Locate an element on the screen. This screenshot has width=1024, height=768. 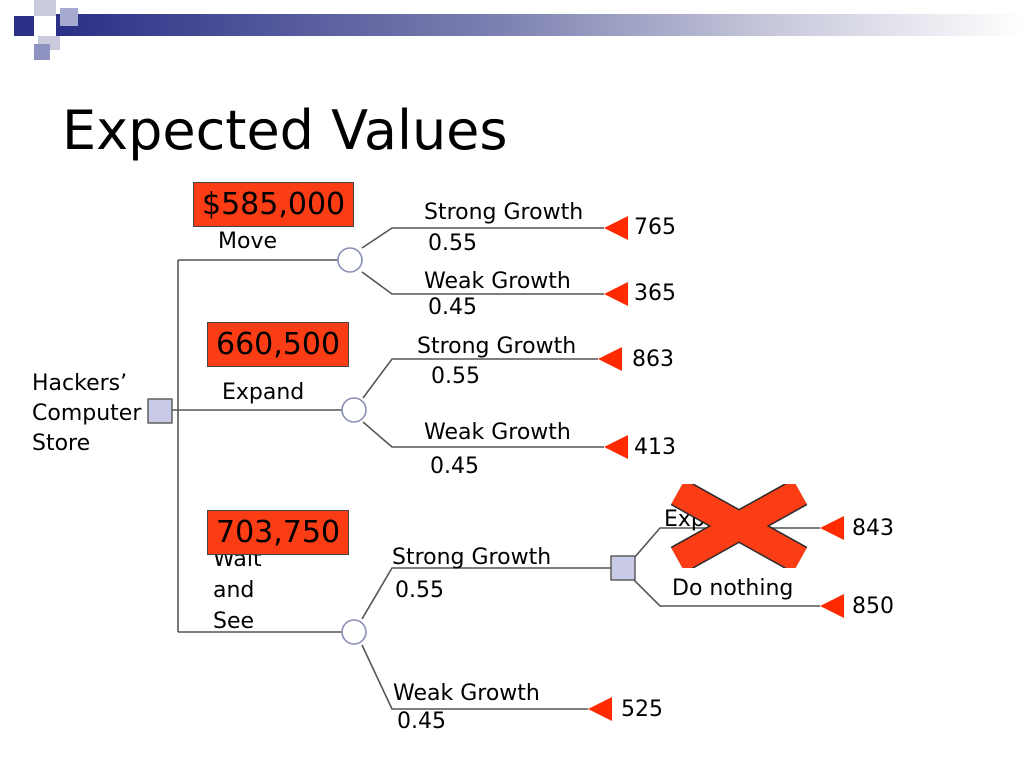
move-label: Move is located at coordinates (247, 241).